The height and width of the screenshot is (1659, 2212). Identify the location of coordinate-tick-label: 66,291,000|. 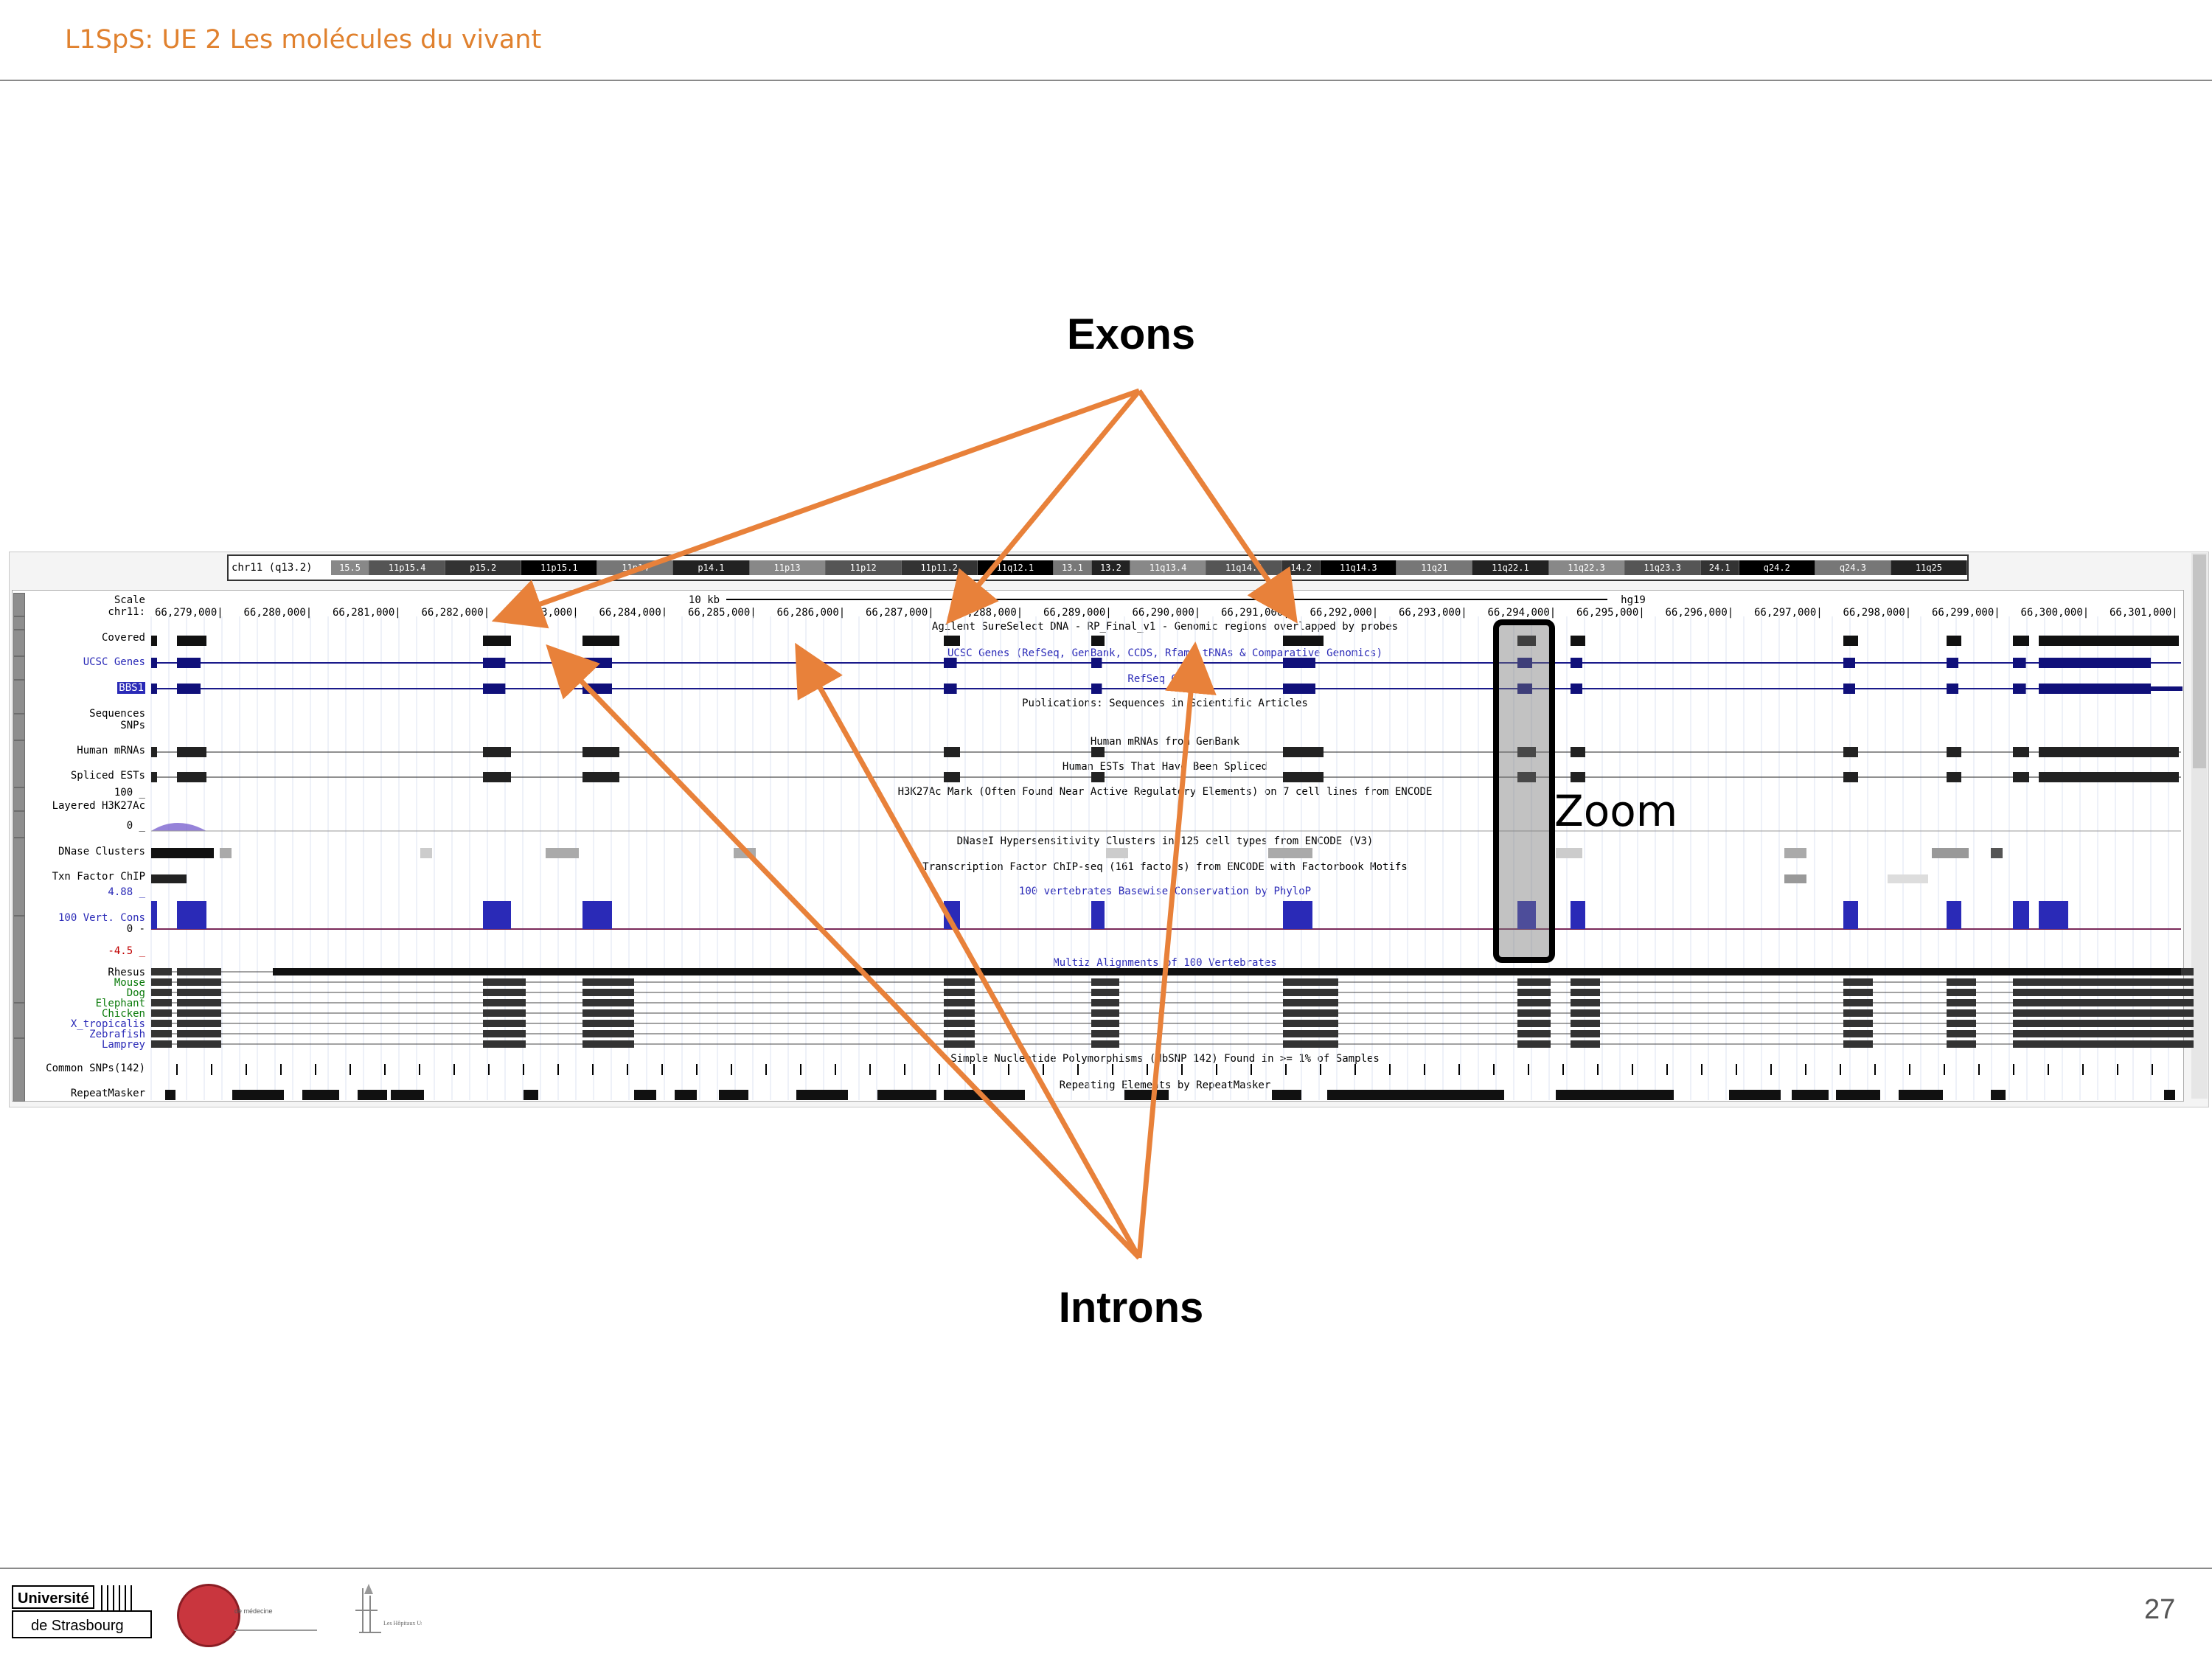
(1255, 613).